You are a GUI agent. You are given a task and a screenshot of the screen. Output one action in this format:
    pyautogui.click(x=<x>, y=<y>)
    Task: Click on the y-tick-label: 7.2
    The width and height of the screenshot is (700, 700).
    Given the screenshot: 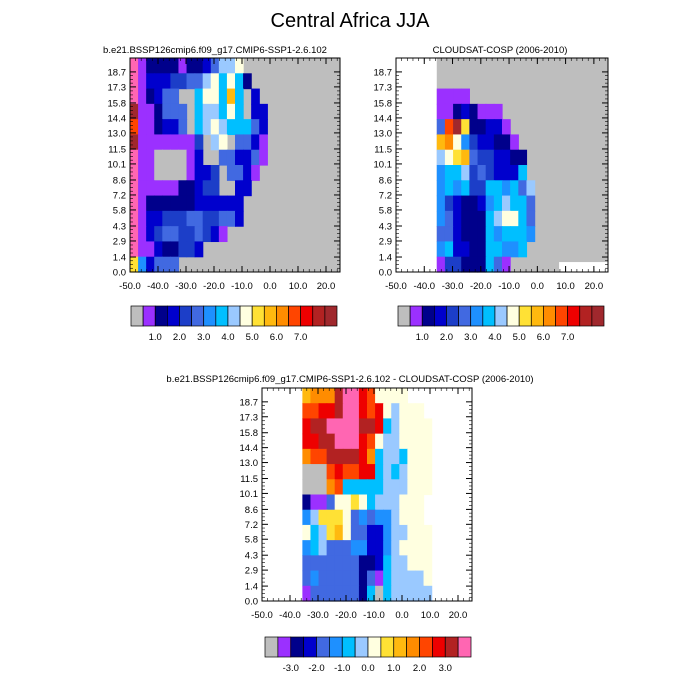 What is the action you would take?
    pyautogui.click(x=251, y=525)
    